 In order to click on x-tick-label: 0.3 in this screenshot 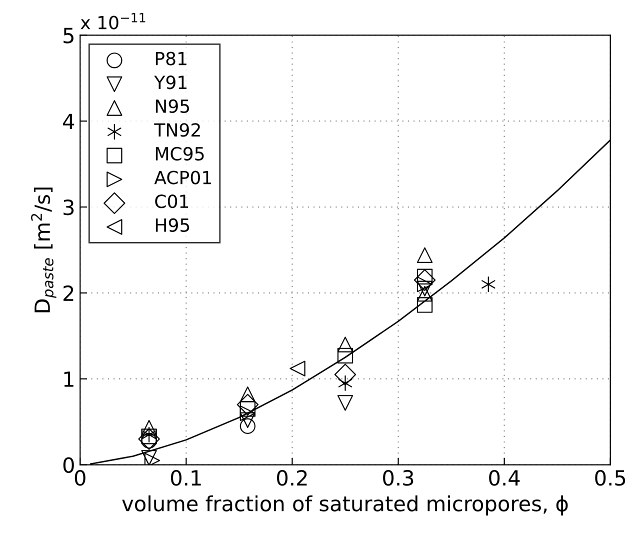, I will do `click(398, 478)`.